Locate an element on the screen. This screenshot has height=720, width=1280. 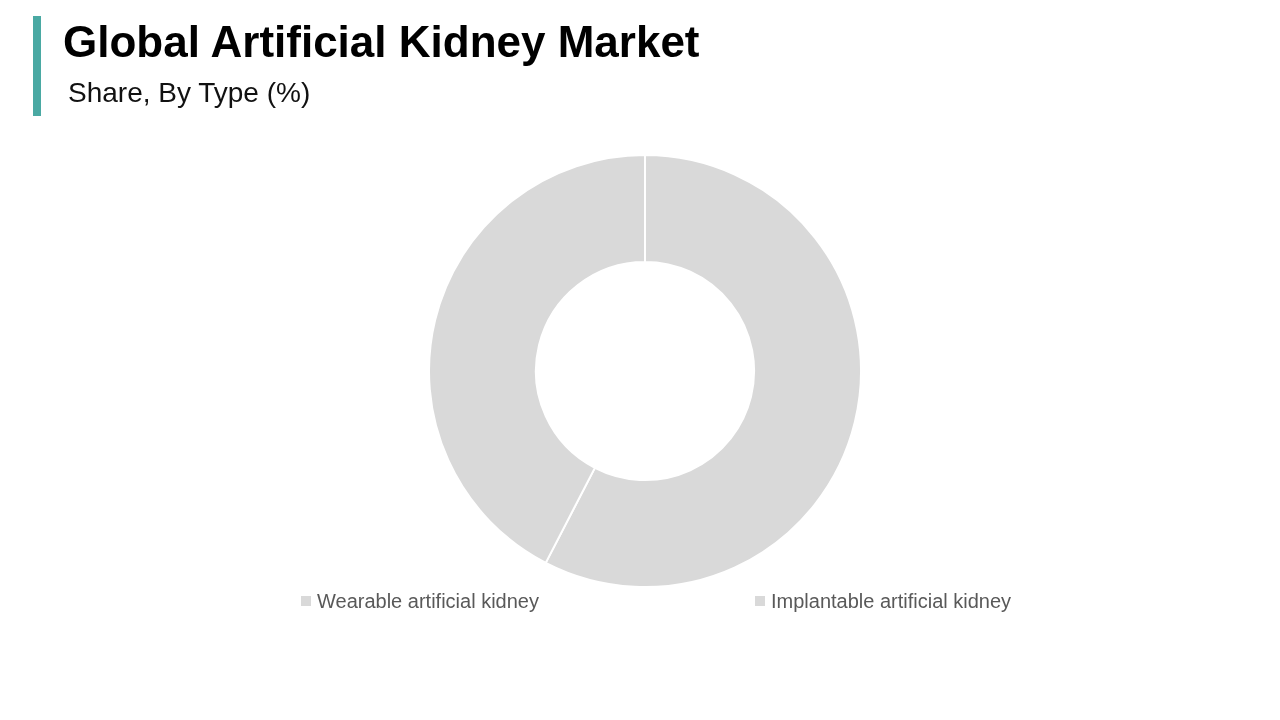
chart-subtitle: Share, By Type (%) is located at coordinates (189, 92).